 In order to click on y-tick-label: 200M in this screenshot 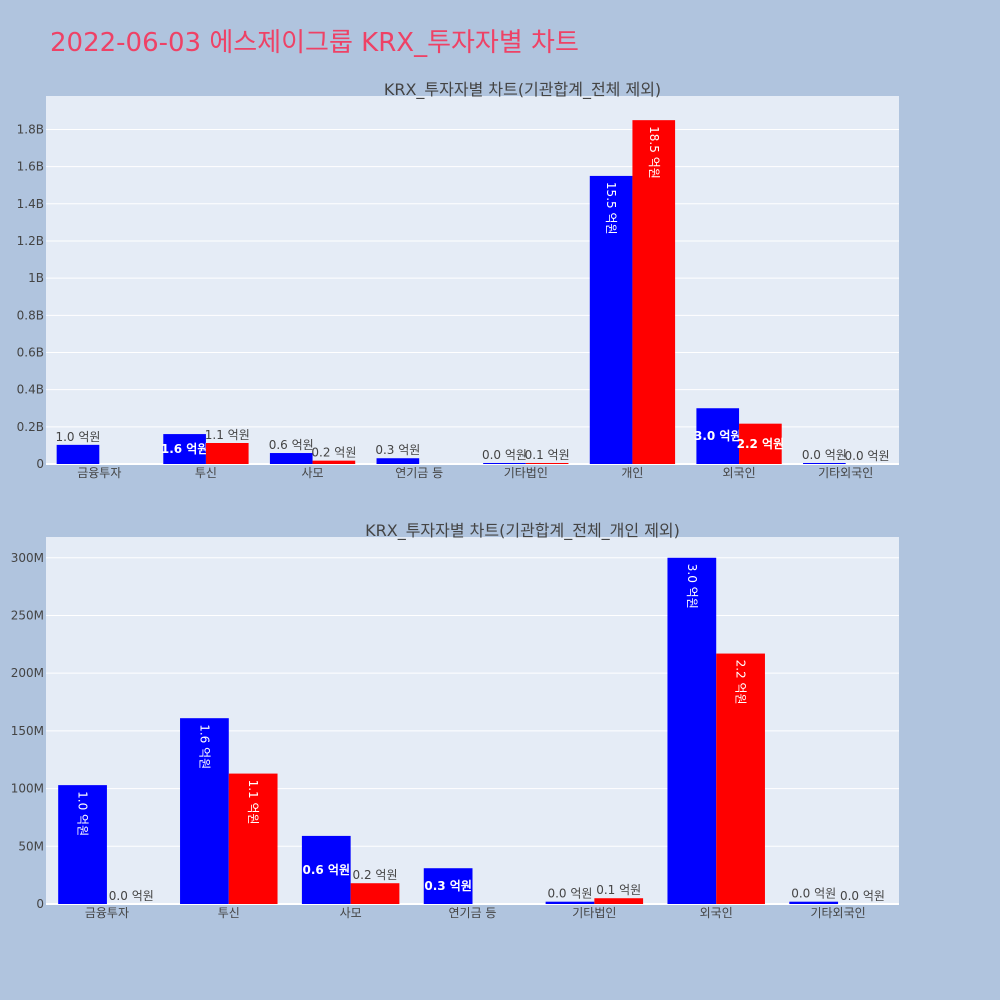, I will do `click(27, 673)`.